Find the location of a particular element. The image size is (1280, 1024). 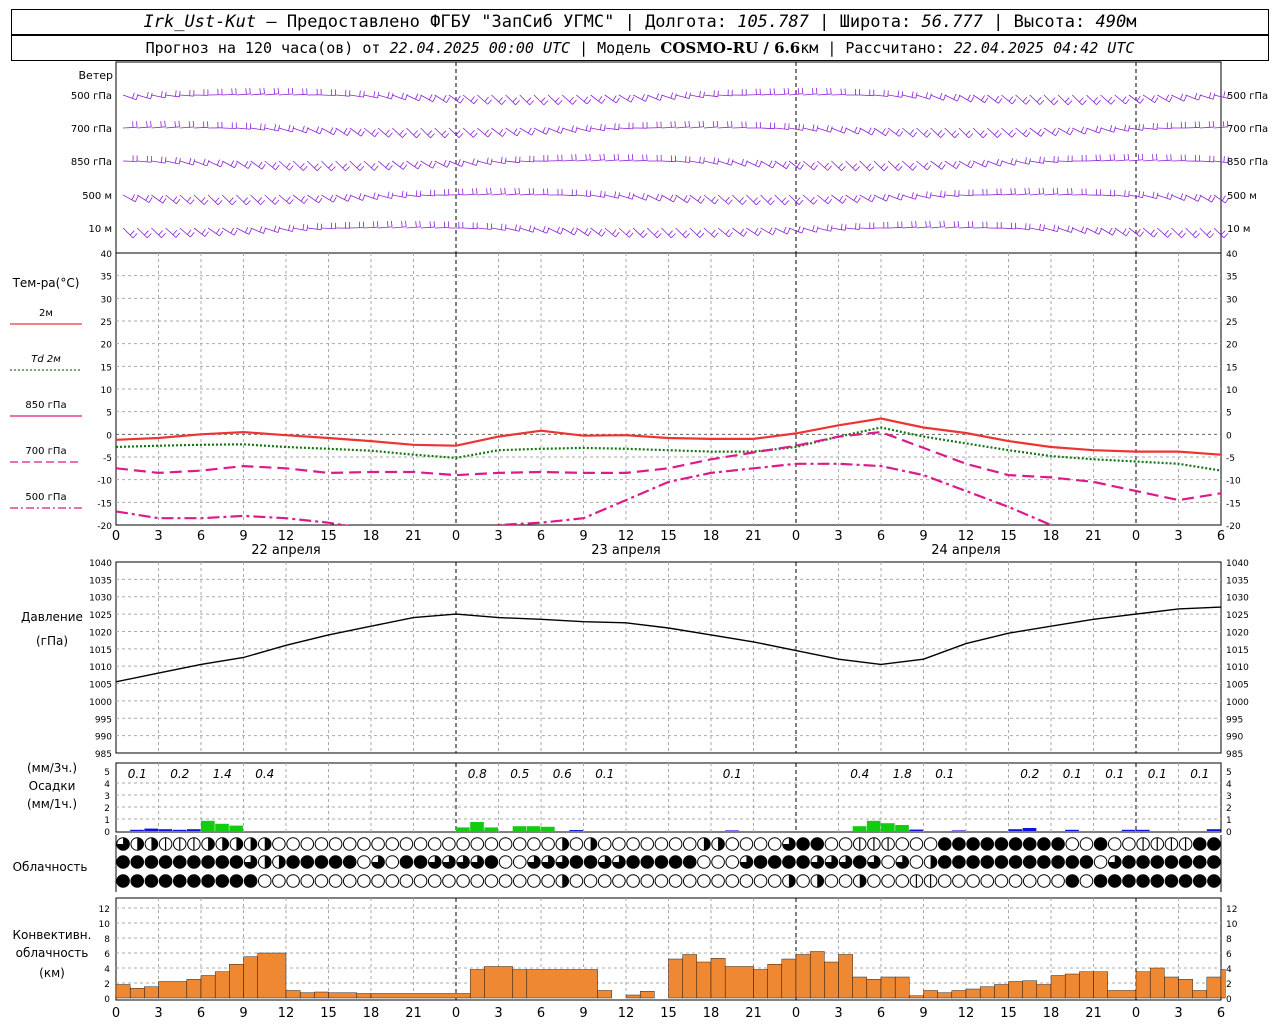

temp-y-tick: 40 is located at coordinates (107, 255).